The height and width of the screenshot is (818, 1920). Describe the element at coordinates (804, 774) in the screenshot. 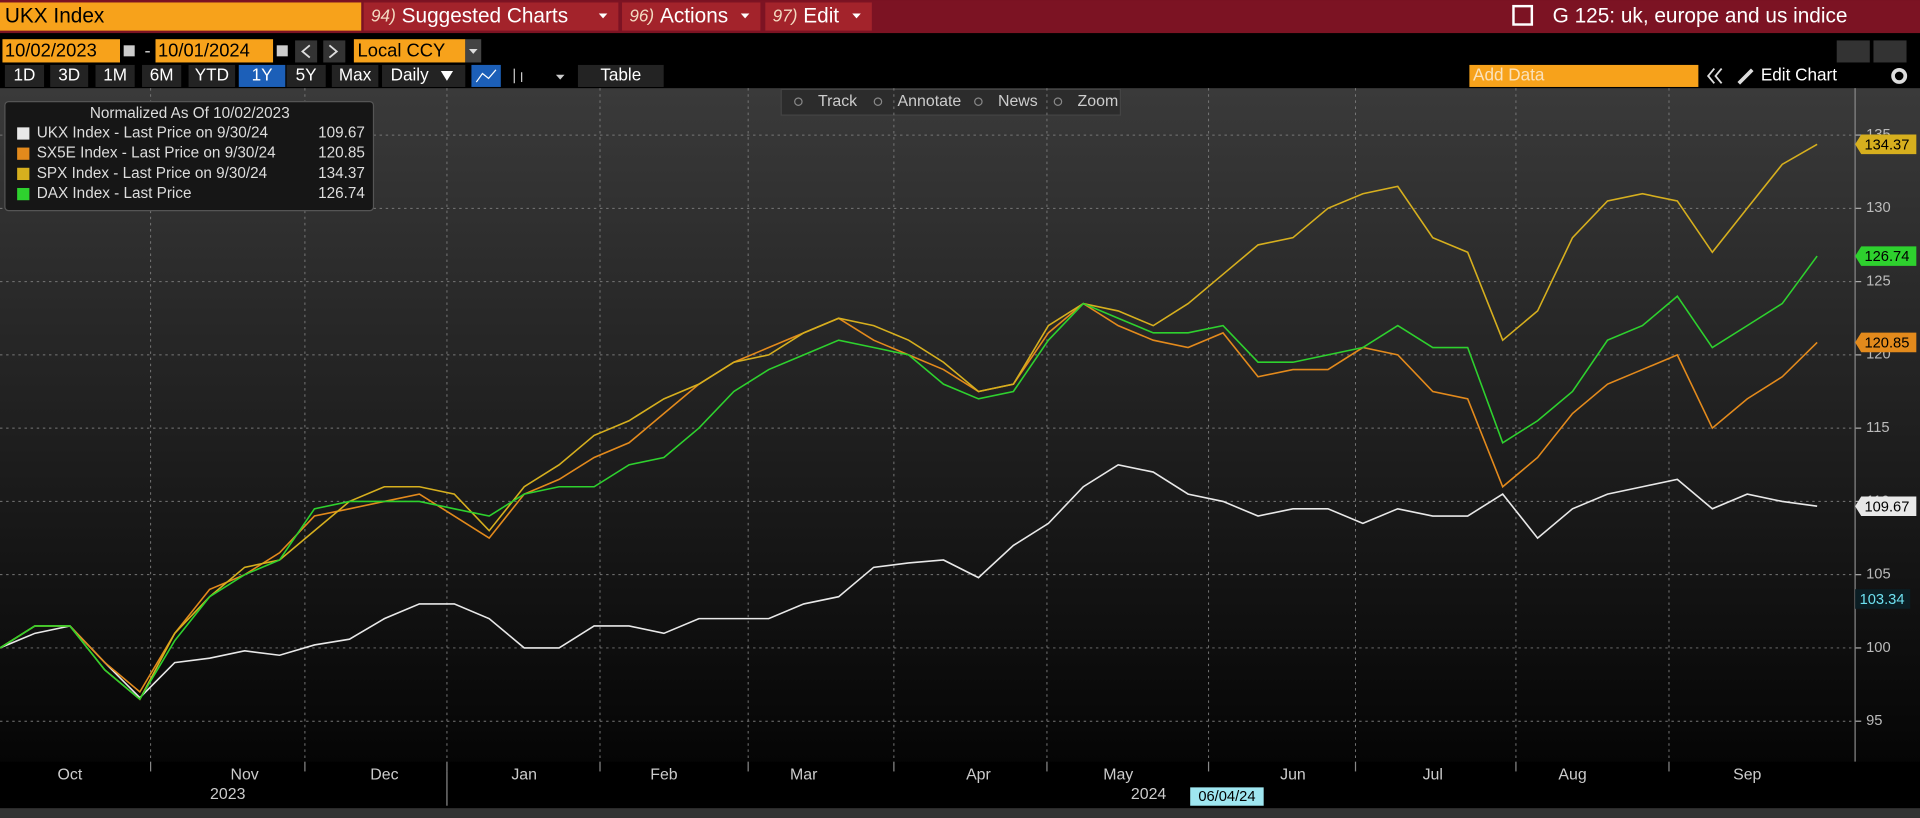

I see `x-tick-label: Mar` at that location.